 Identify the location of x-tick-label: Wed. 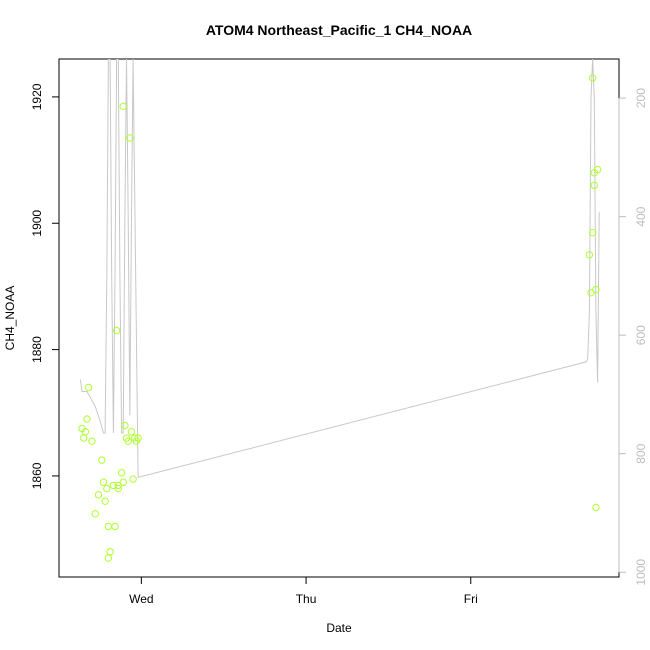
(141, 599).